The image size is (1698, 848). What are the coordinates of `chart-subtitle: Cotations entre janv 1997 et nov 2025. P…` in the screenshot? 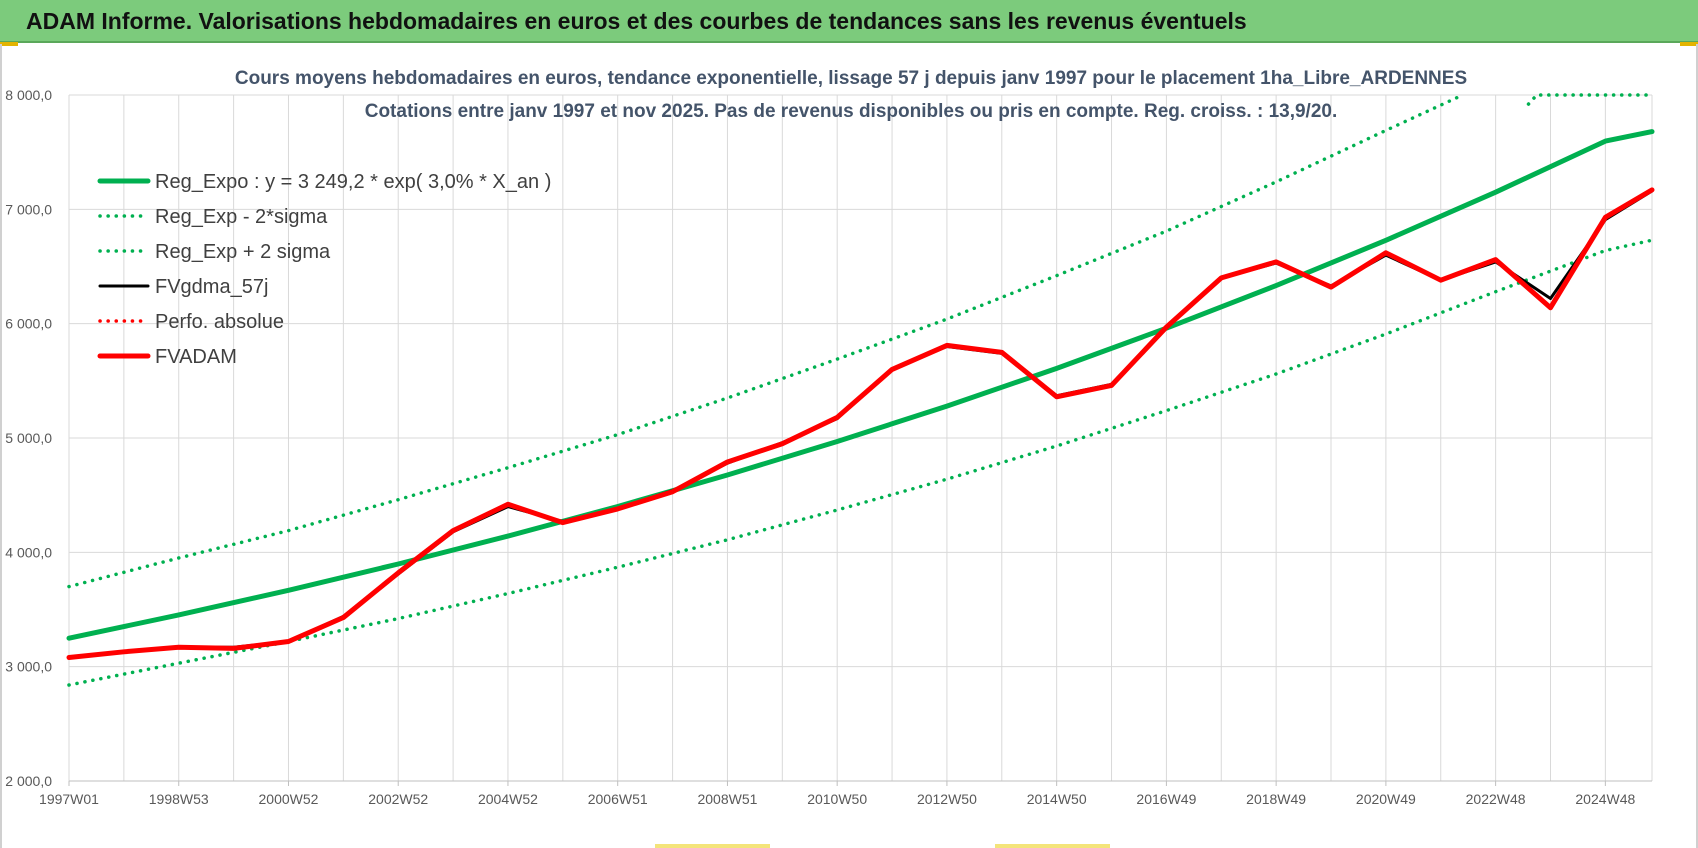 It's located at (851, 111).